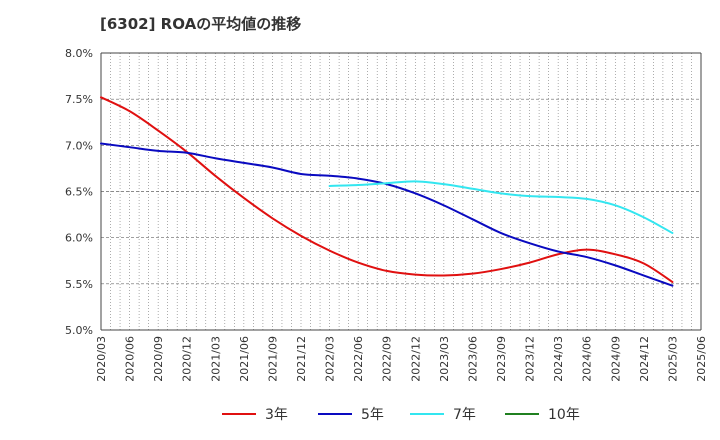  What do you see at coordinates (272, 359) in the screenshot?
I see `x-tick-label: 2021/09` at bounding box center [272, 359].